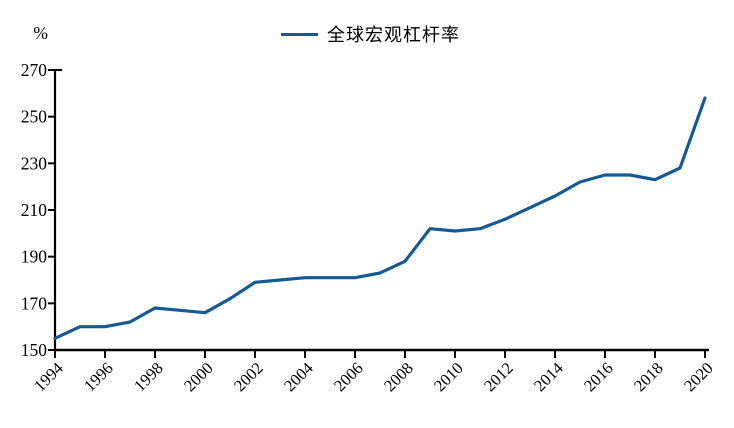 This screenshot has width=734, height=428. What do you see at coordinates (698, 376) in the screenshot?
I see `x-tick-label: 2020` at bounding box center [698, 376].